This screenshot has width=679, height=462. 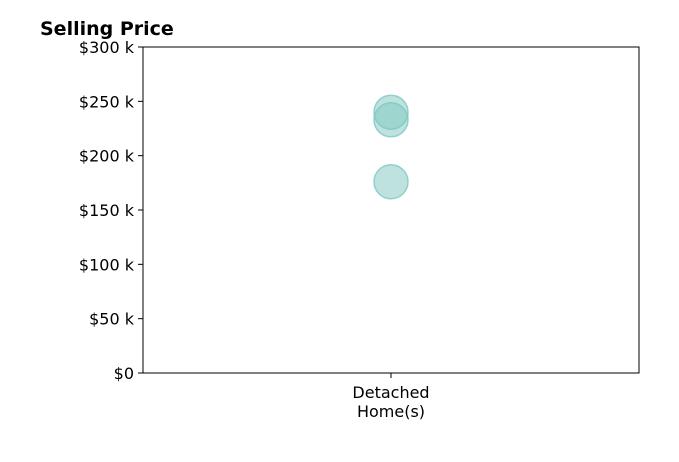 What do you see at coordinates (107, 264) in the screenshot?
I see `y-tick-label: $100 k` at bounding box center [107, 264].